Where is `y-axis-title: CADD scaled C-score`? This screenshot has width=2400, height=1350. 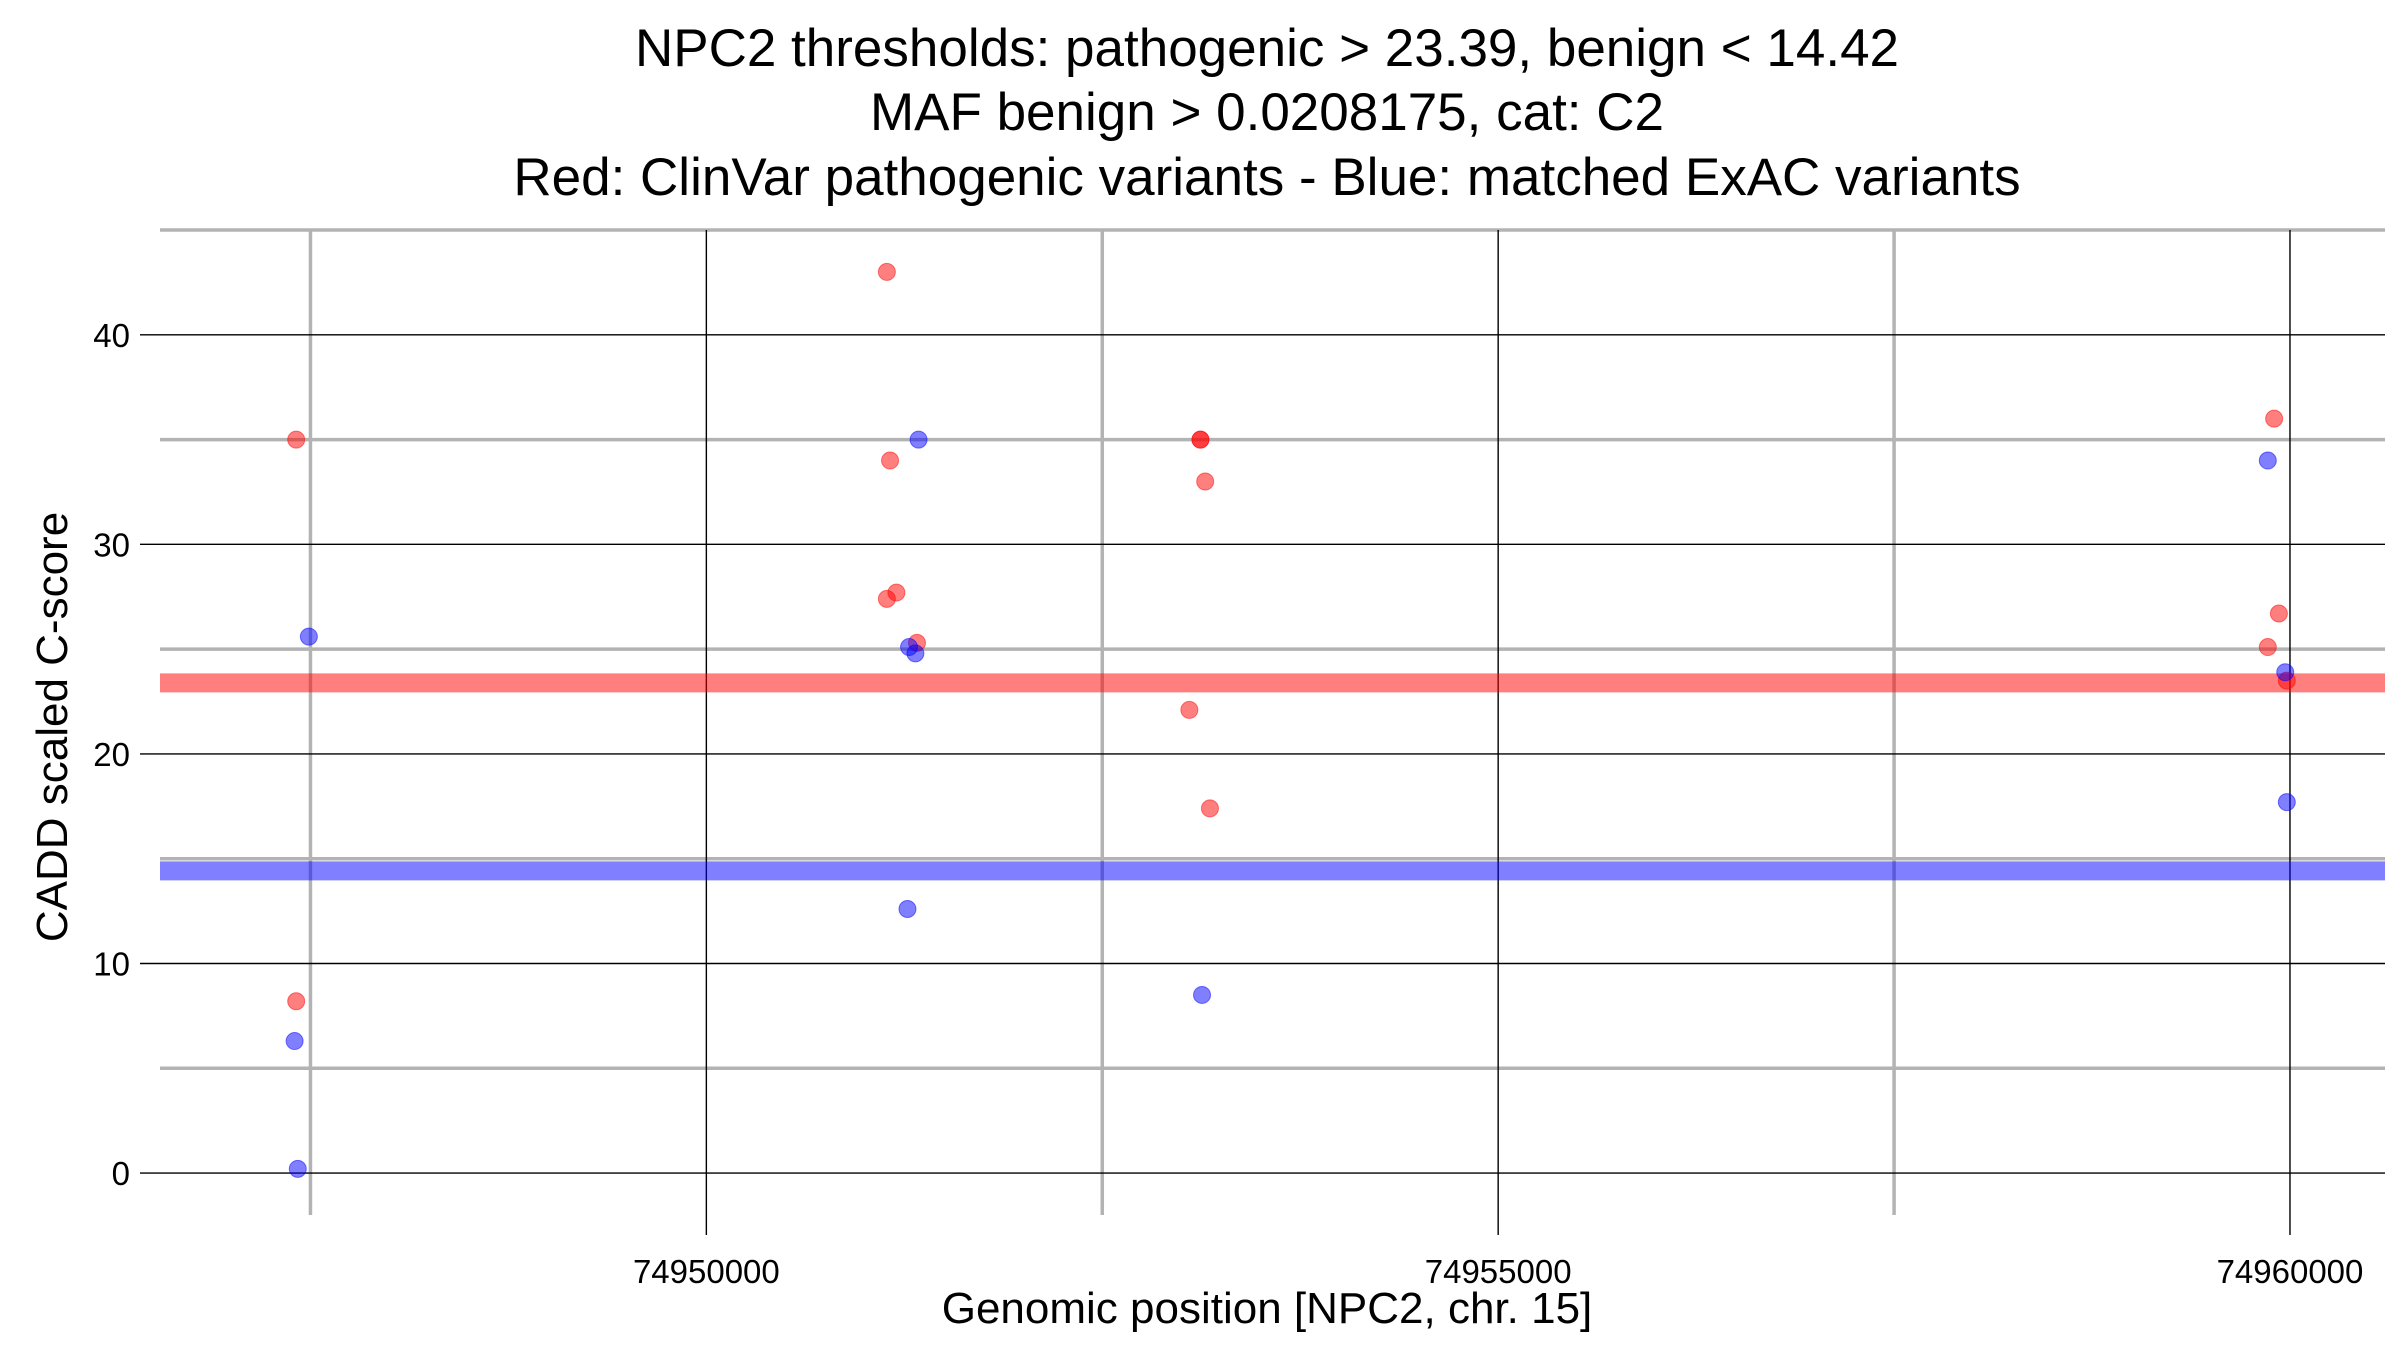 y-axis-title: CADD scaled C-score is located at coordinates (52, 727).